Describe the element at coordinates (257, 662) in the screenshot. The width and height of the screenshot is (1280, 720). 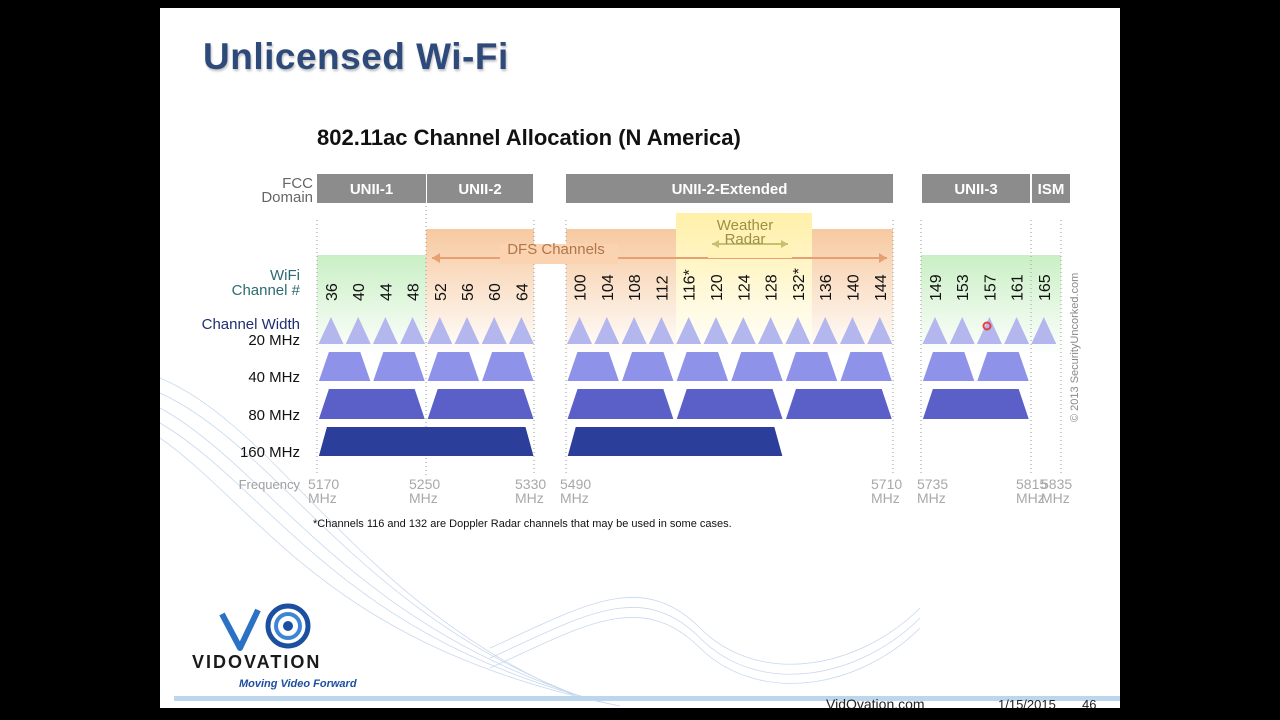
I see `logo-wordmark: VIDOVATION` at that location.